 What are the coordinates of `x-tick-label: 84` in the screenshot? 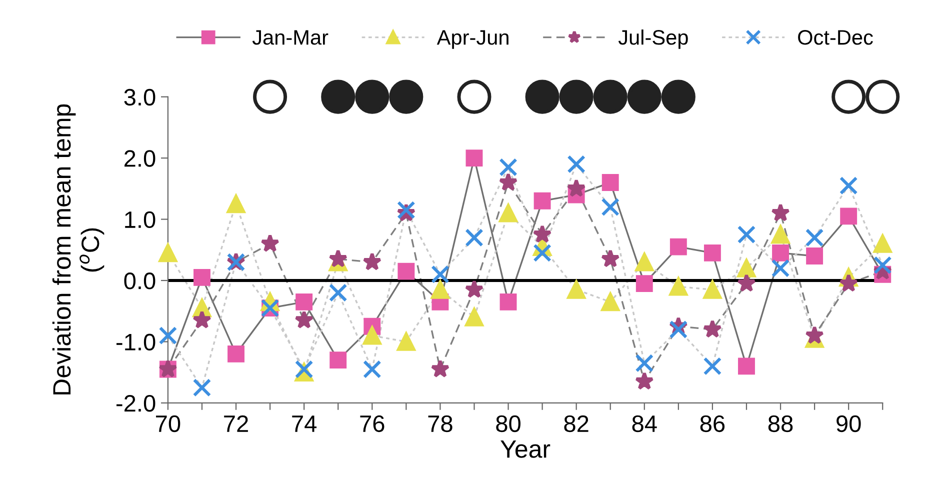 It's located at (644, 423).